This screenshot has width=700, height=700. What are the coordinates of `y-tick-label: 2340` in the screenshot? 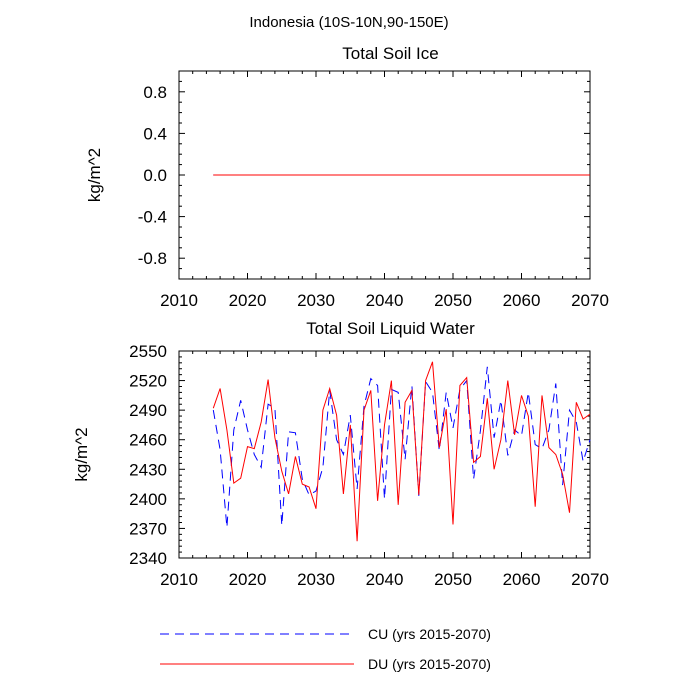 It's located at (148, 558).